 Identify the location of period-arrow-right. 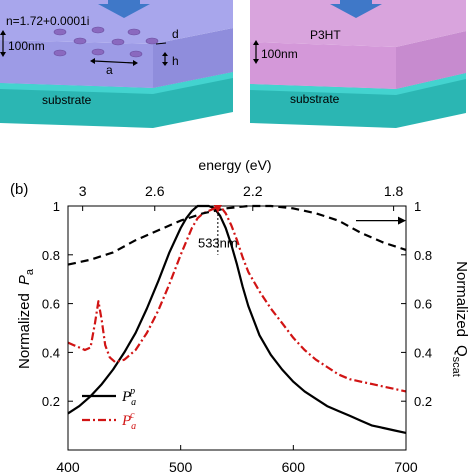
(135, 63).